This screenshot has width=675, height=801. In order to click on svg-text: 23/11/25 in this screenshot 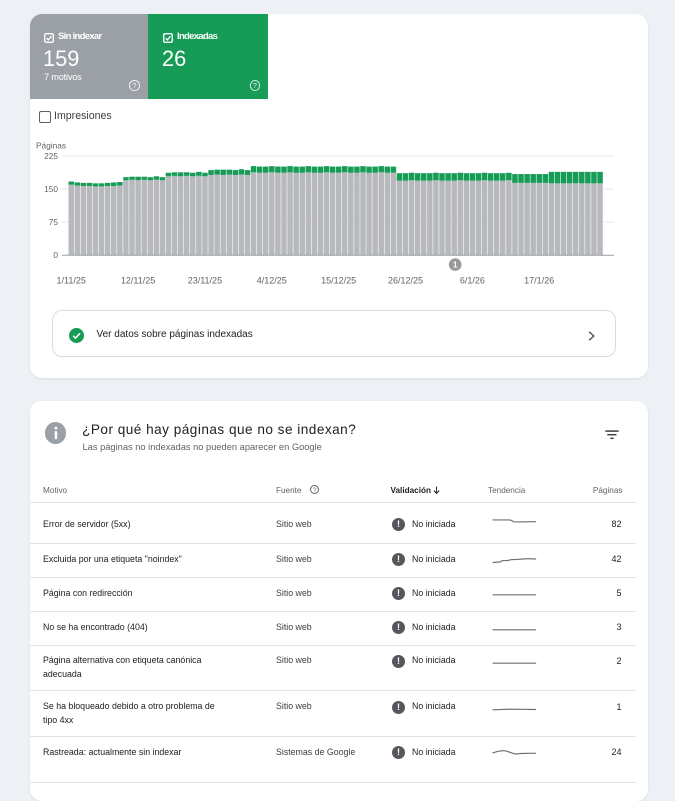, I will do `click(205, 280)`.